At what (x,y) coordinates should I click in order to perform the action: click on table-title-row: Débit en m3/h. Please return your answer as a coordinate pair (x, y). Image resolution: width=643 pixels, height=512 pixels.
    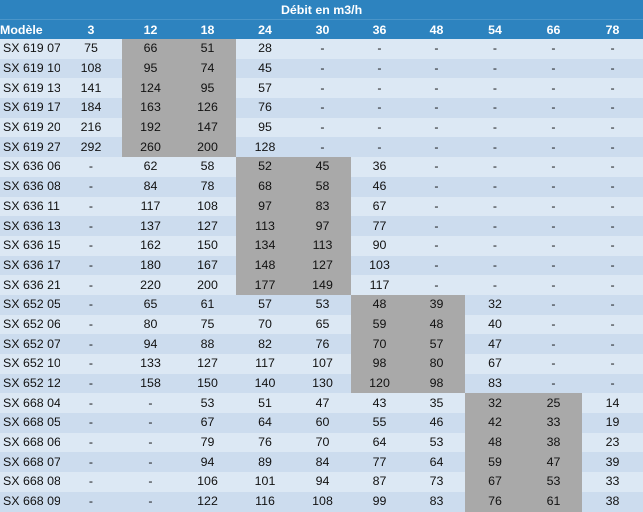
    Looking at the image, I should click on (321, 10).